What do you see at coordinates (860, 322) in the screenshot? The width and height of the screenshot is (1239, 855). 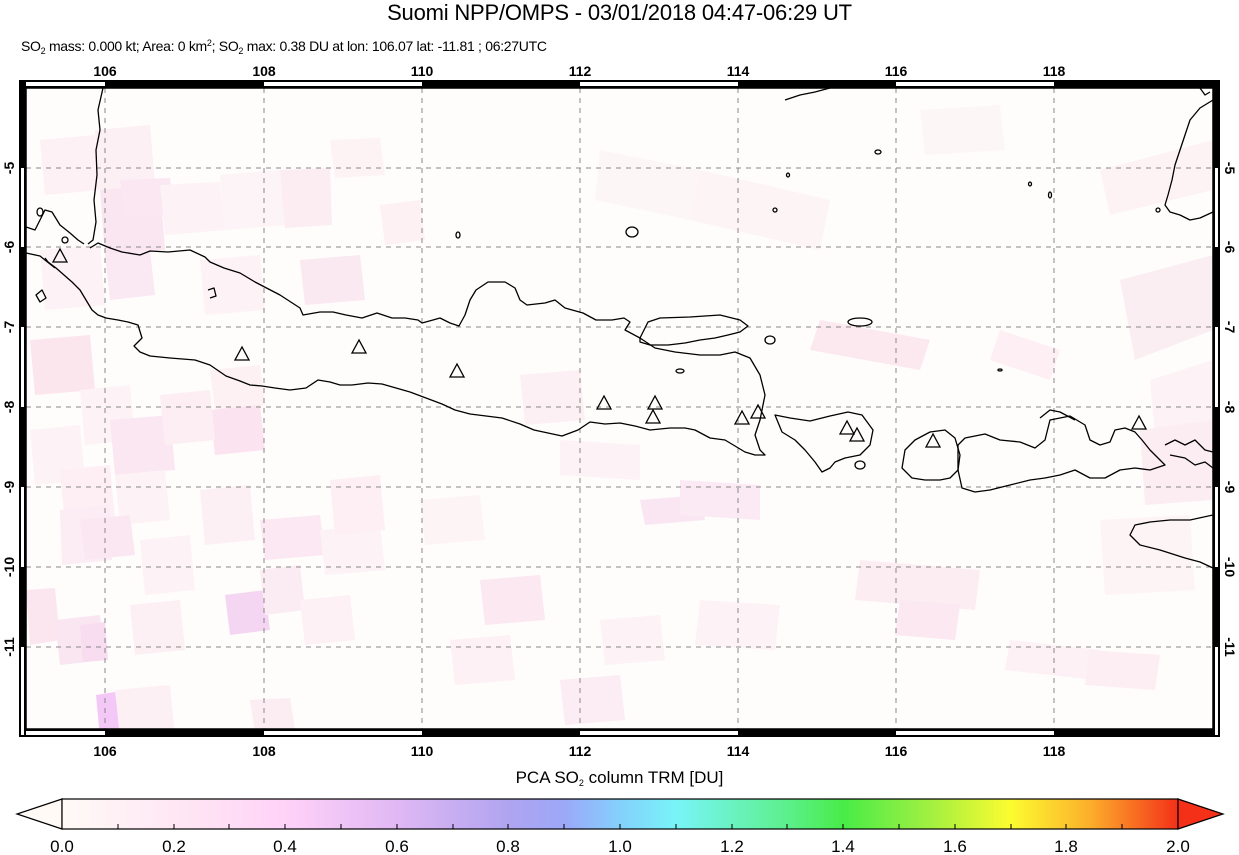 I see `island-kangean` at bounding box center [860, 322].